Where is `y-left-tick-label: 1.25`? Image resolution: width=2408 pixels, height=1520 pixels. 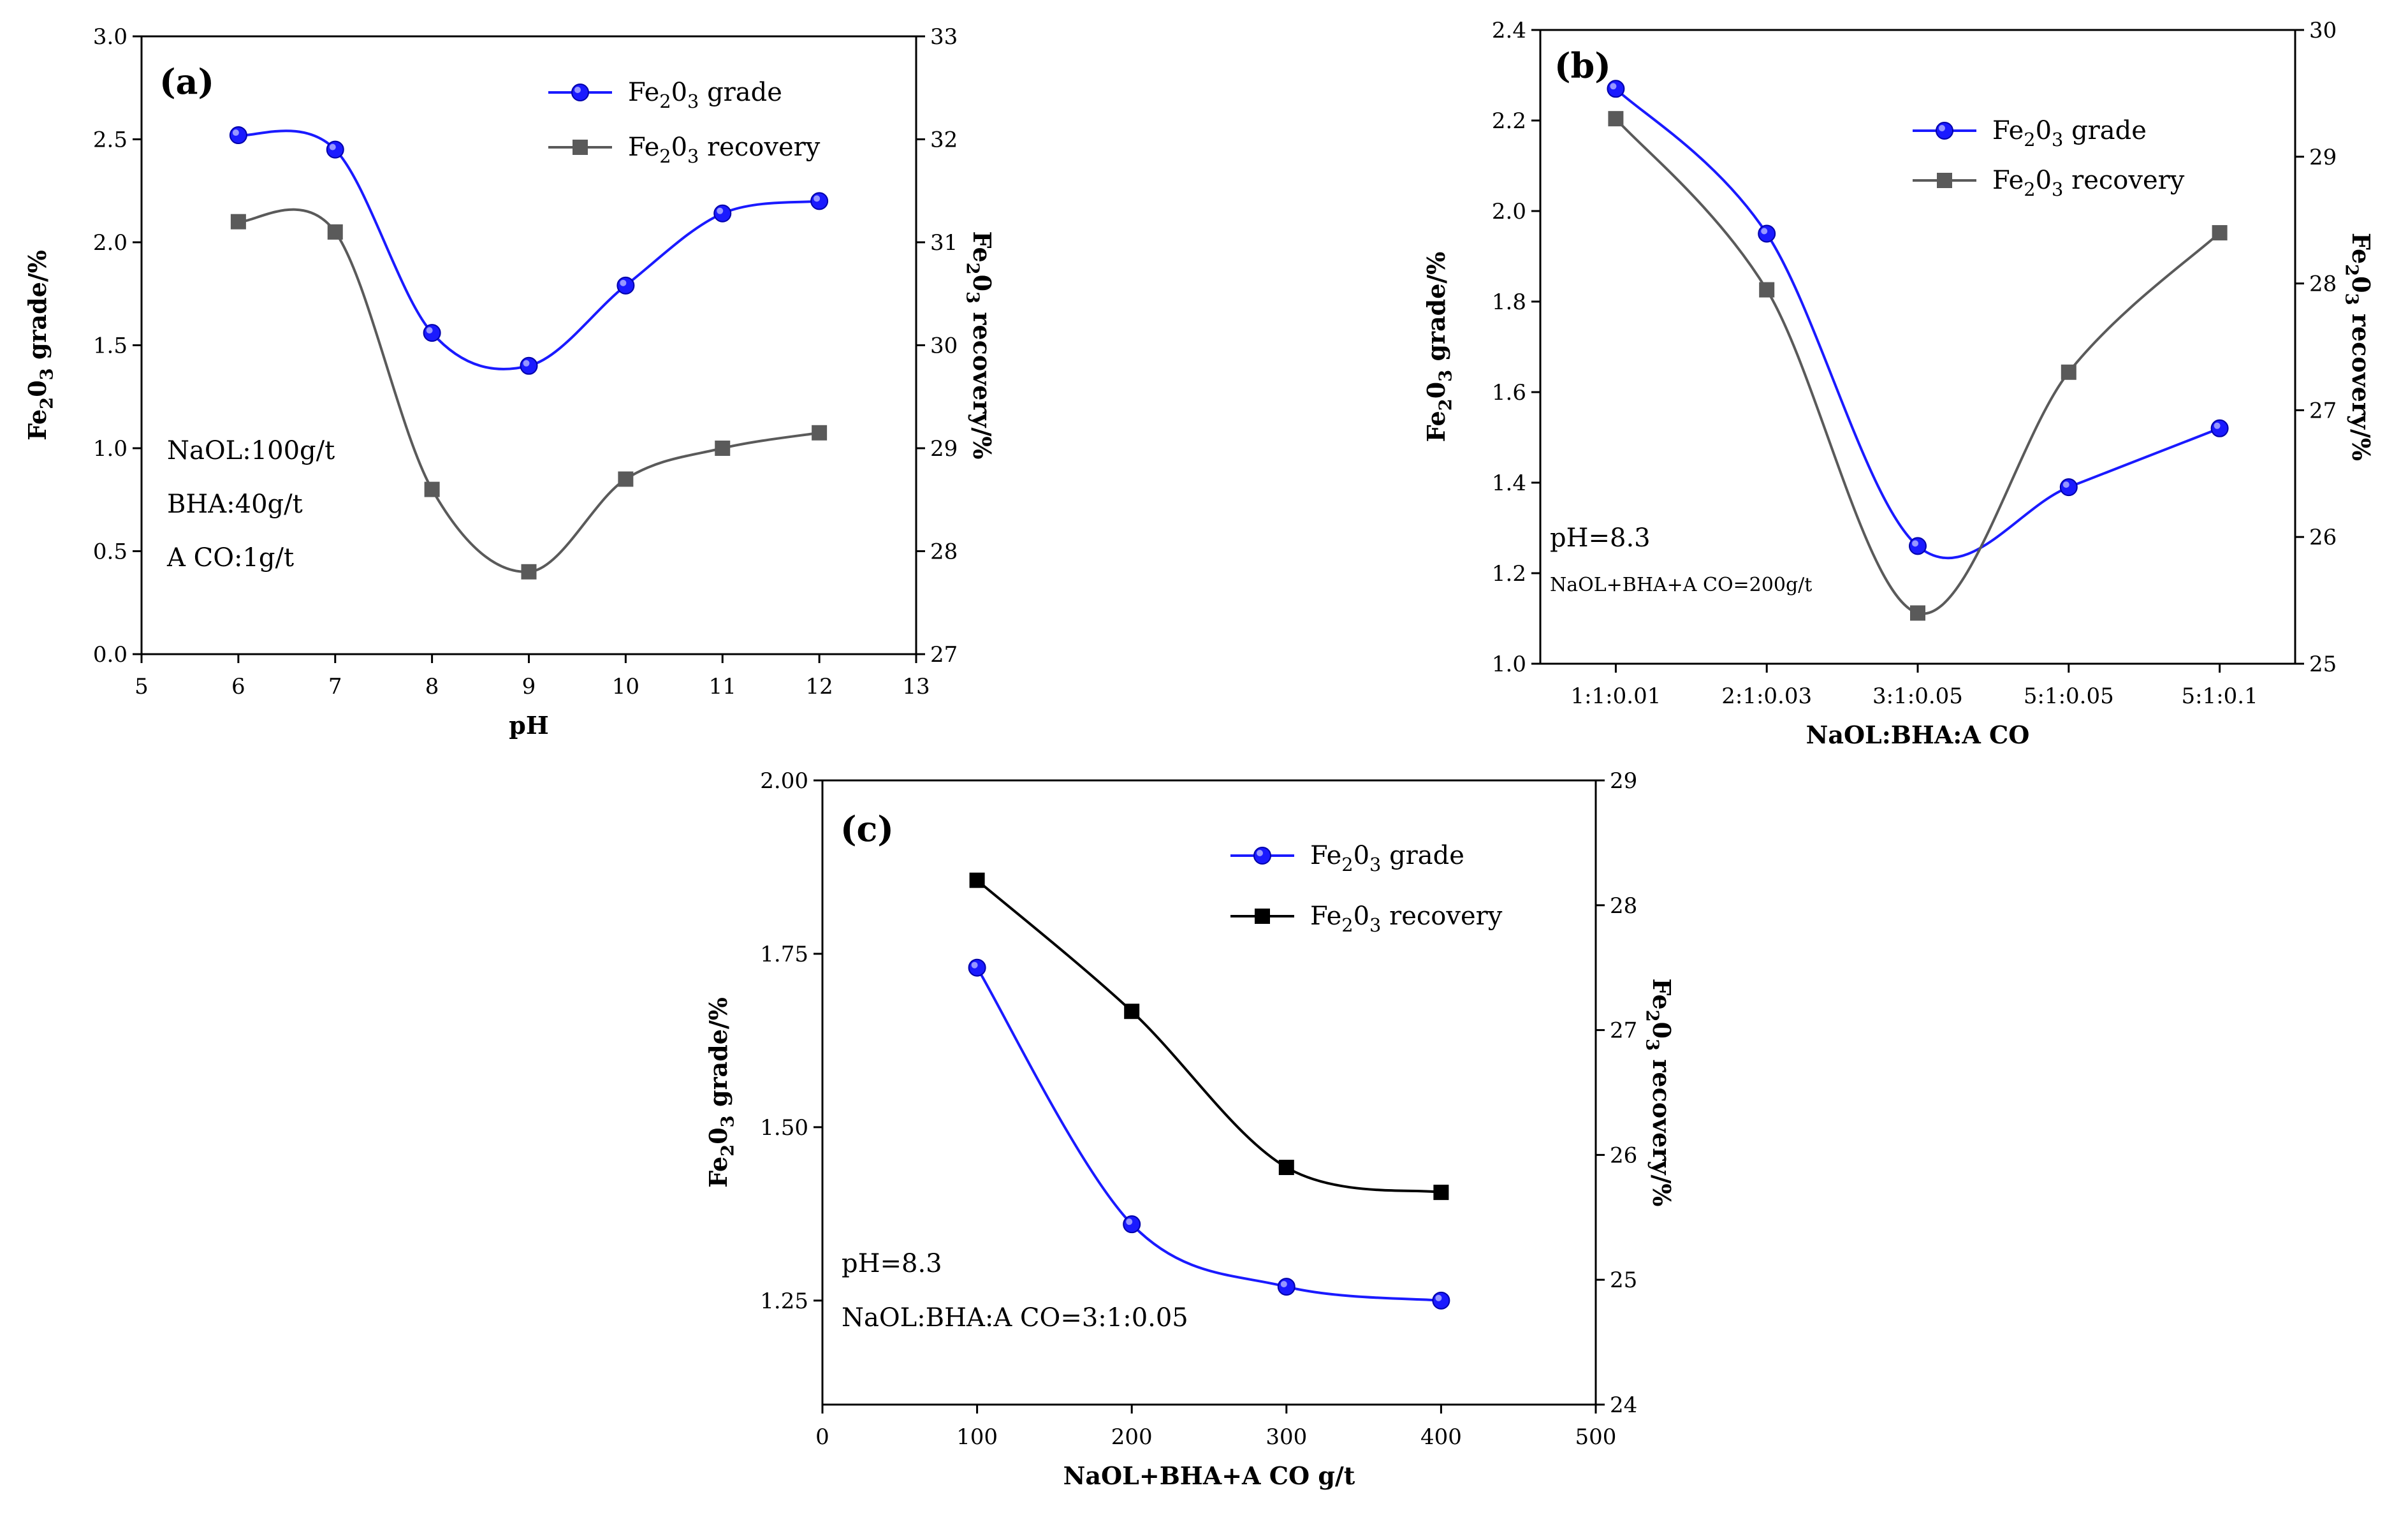 y-left-tick-label: 1.25 is located at coordinates (784, 1301).